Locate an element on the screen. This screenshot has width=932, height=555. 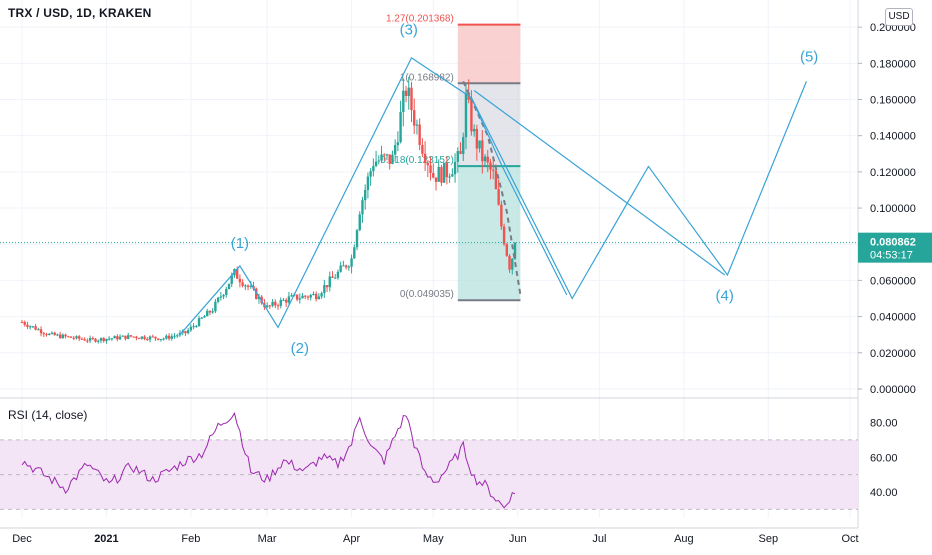
symbol-title: TRX / USD, 1D, KRAKEN is located at coordinates (80, 13).